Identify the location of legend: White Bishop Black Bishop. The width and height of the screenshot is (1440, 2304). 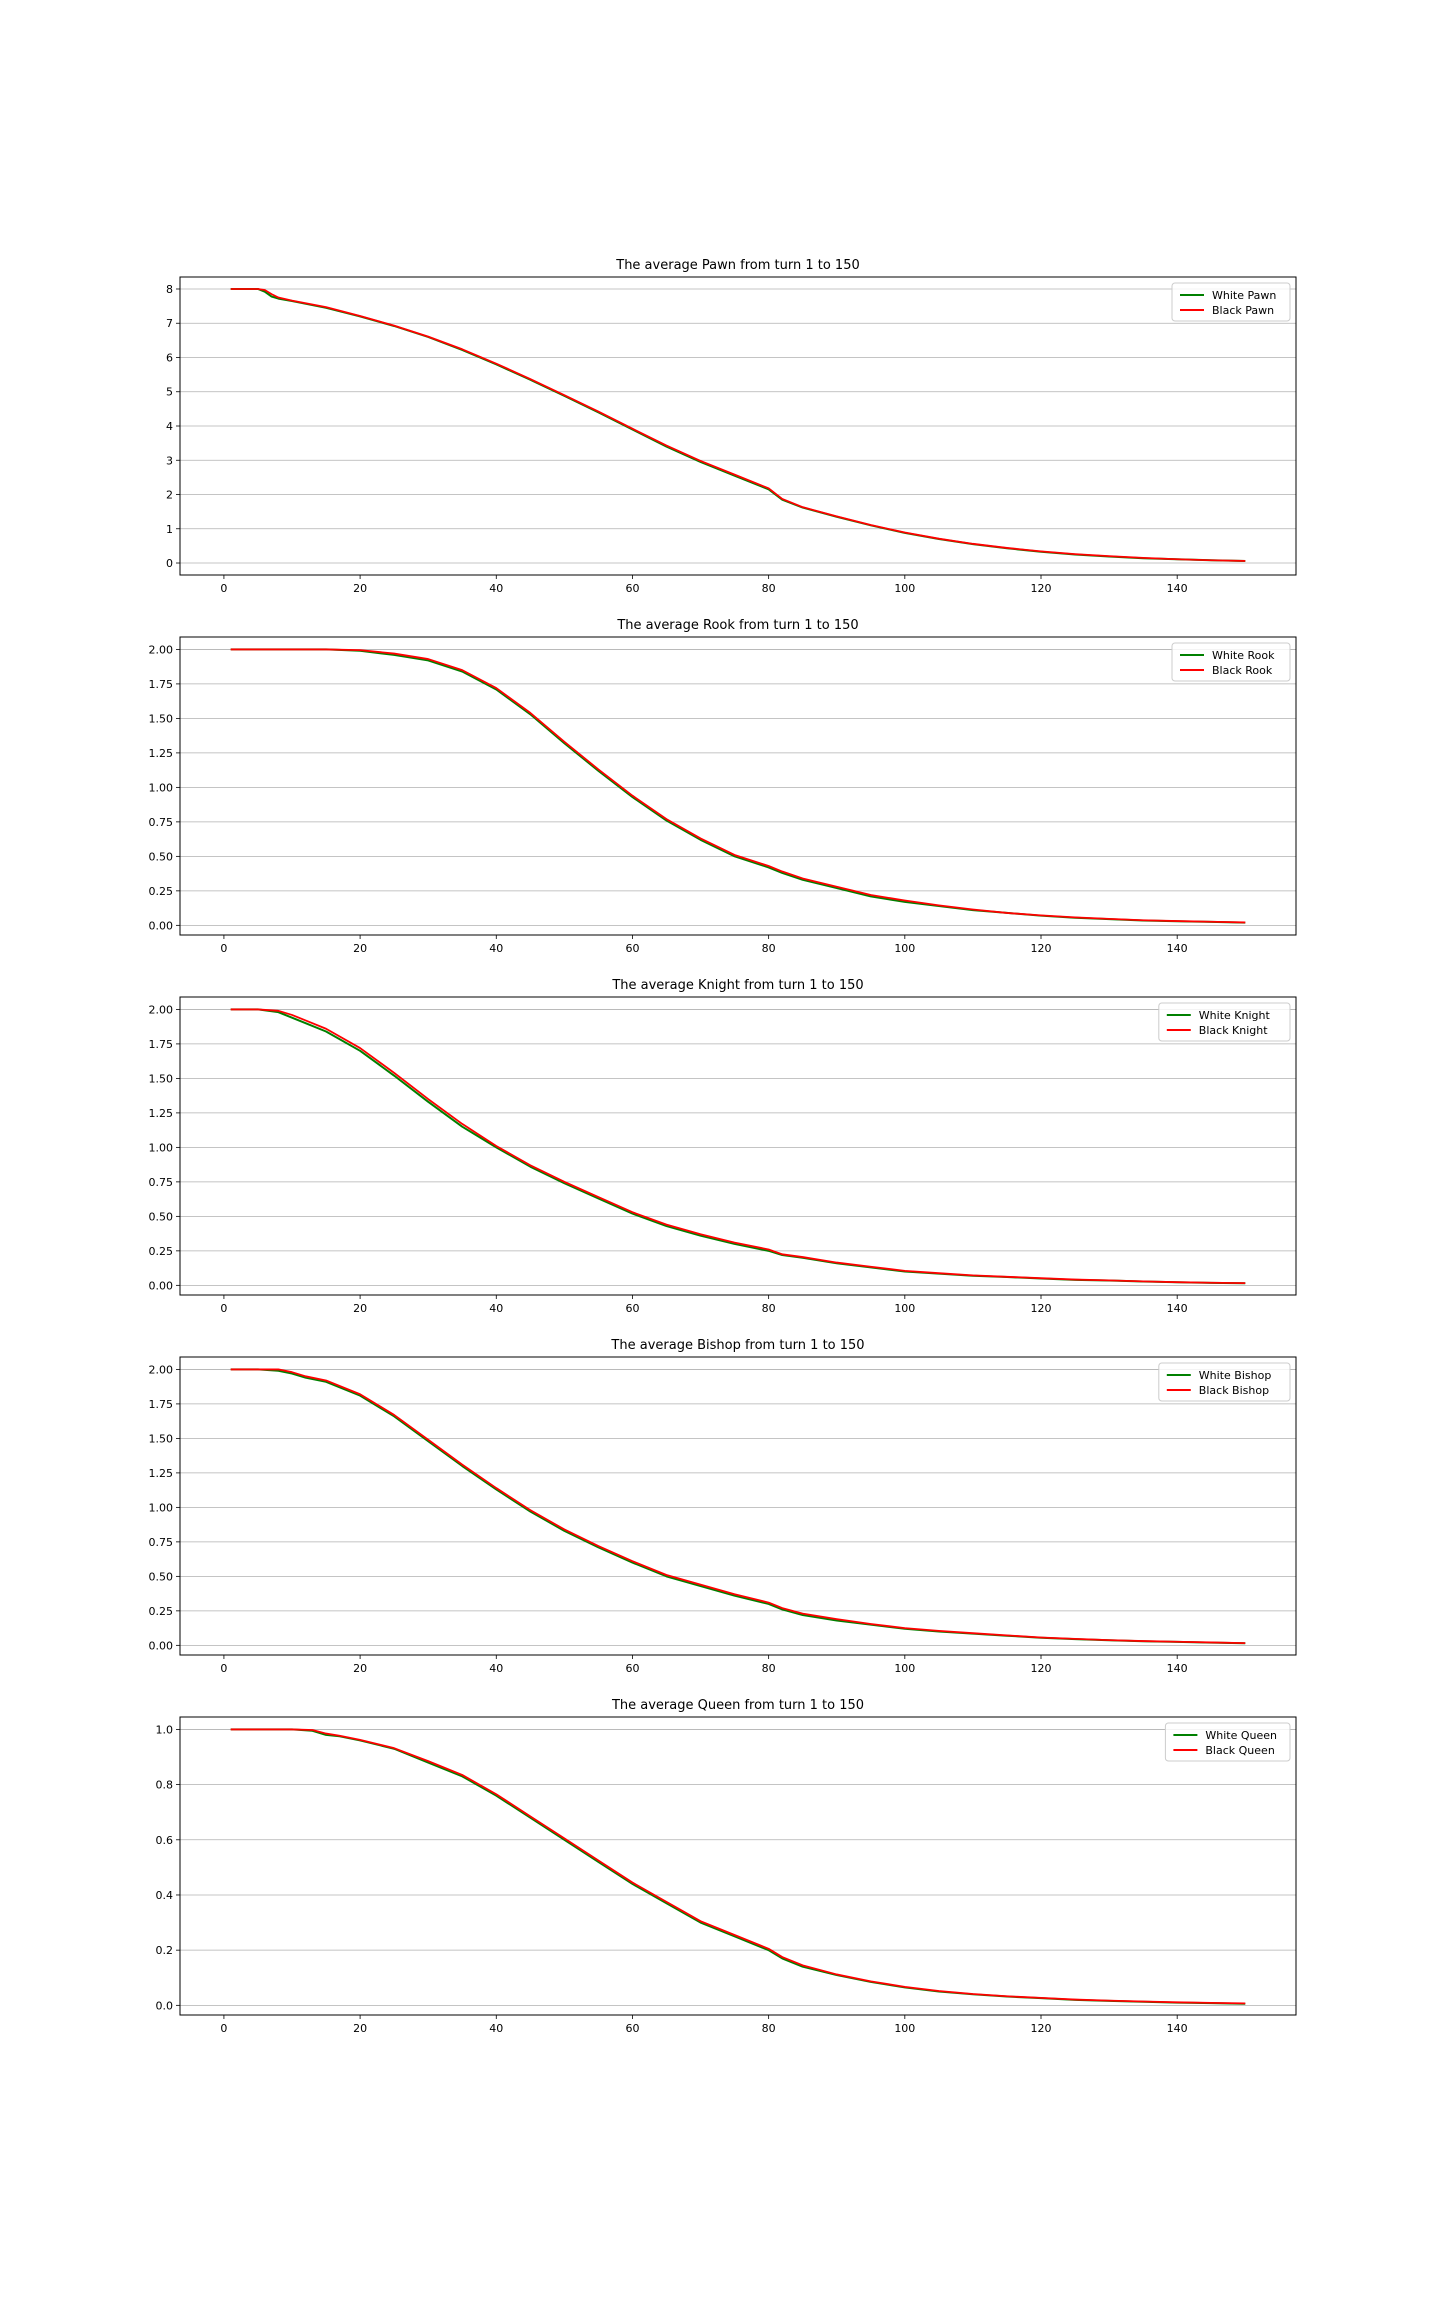
(1224, 1382).